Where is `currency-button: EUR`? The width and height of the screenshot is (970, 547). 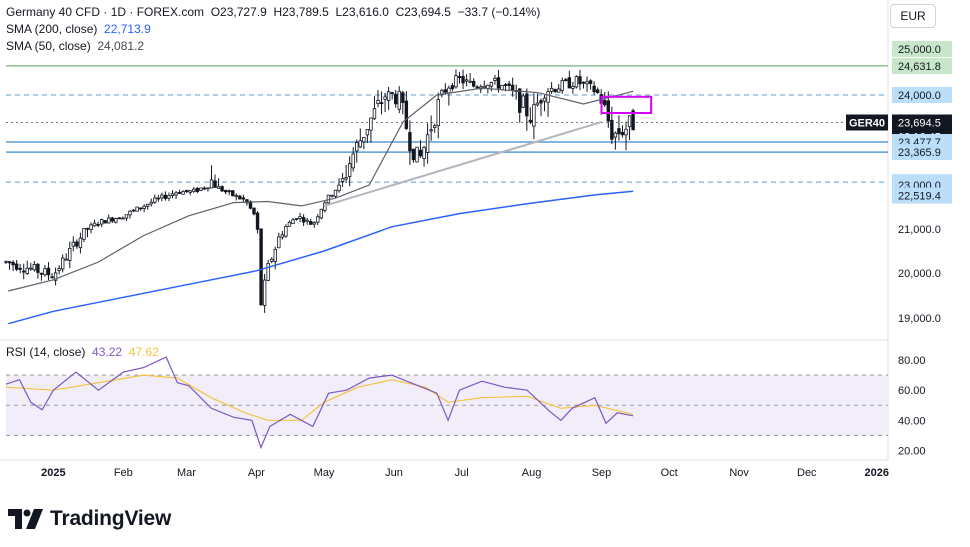
currency-button: EUR is located at coordinates (913, 16).